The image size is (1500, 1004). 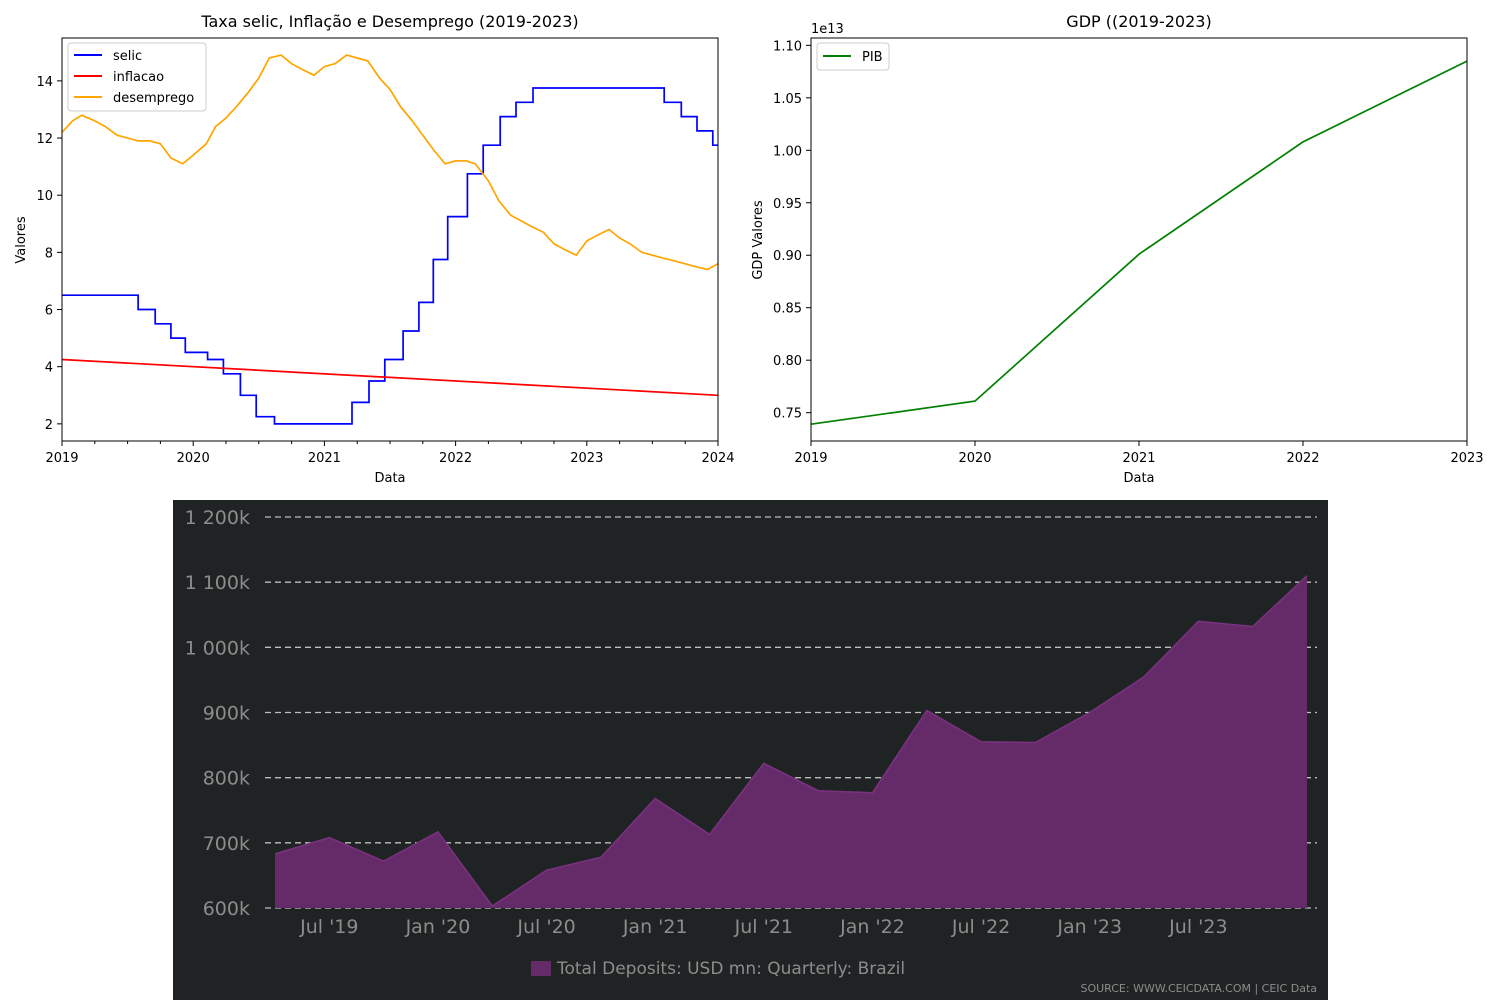 What do you see at coordinates (717, 458) in the screenshot?
I see `x-tick-label: 2024` at bounding box center [717, 458].